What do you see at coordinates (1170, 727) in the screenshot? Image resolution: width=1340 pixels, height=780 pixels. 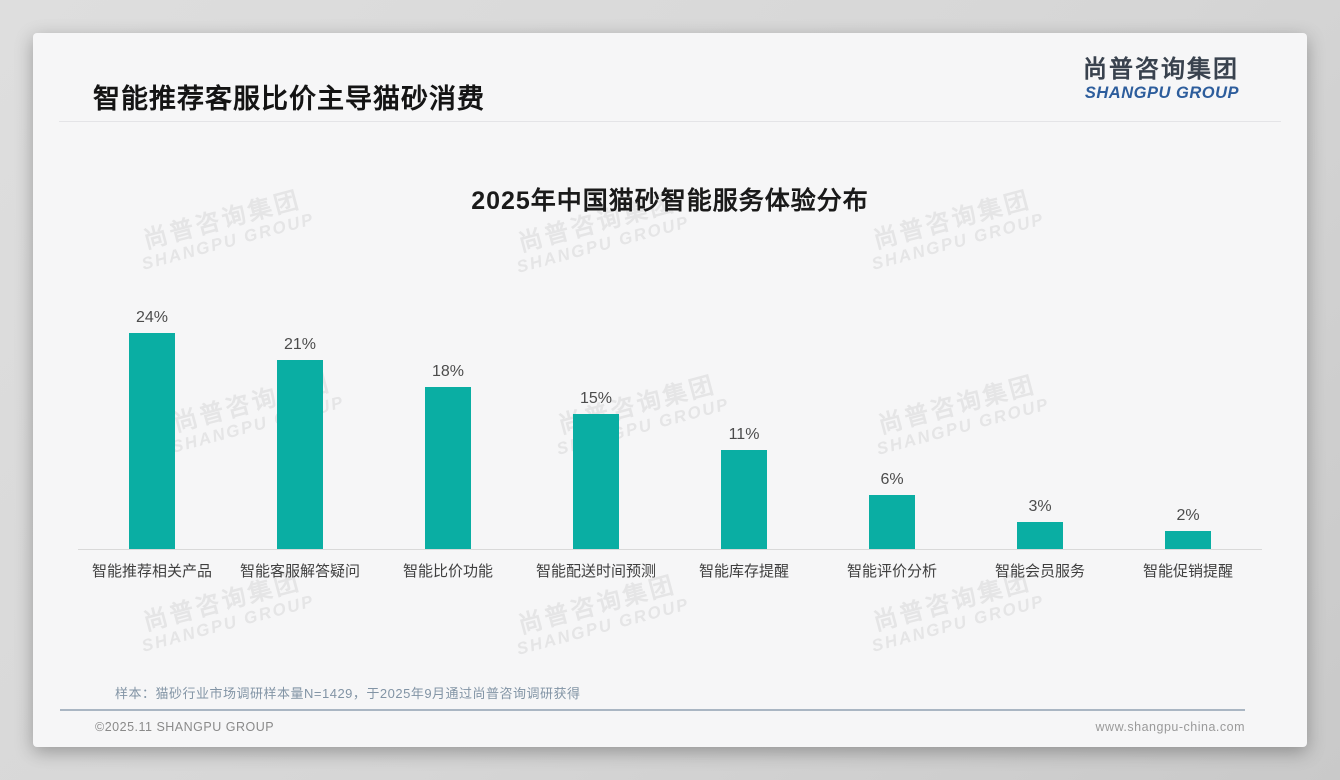 I see `website-url: www.shangpu-china.com` at bounding box center [1170, 727].